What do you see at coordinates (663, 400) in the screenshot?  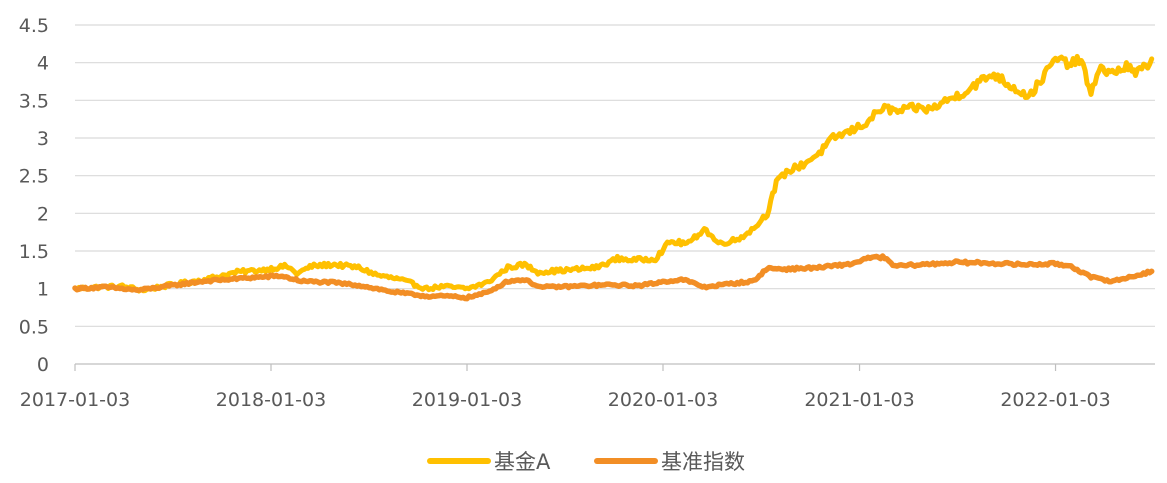 I see `x-tick-label: 2020-01-03` at bounding box center [663, 400].